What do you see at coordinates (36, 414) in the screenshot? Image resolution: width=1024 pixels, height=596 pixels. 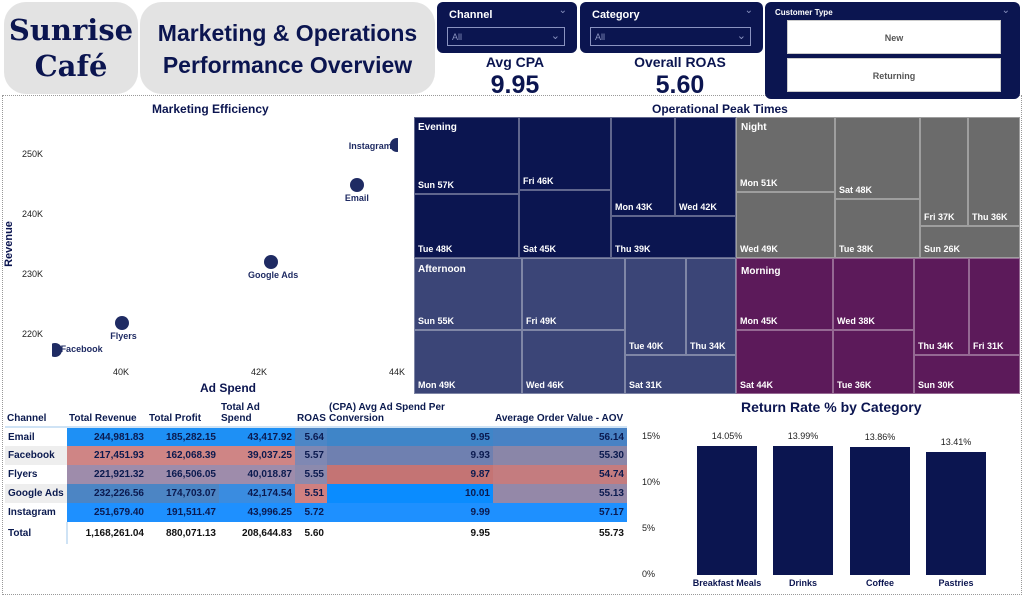 I see `column-header: Channel` at bounding box center [36, 414].